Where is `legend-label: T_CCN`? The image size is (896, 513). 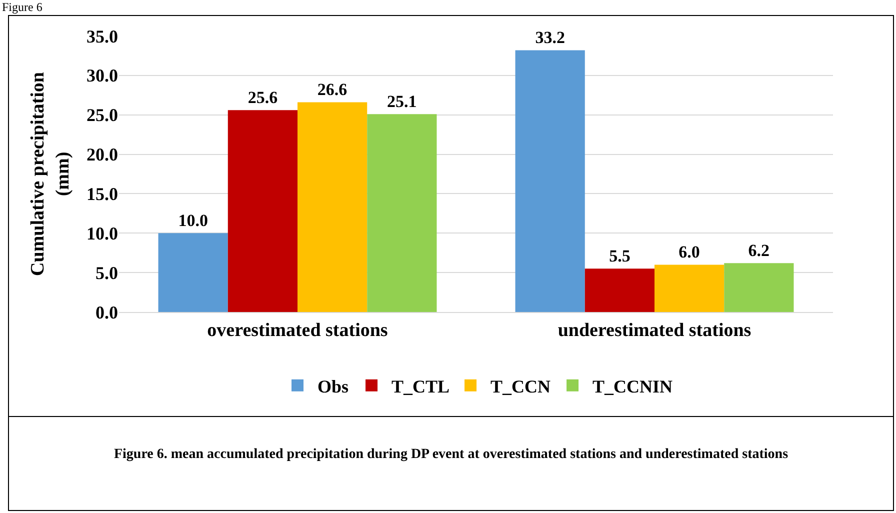 legend-label: T_CCN is located at coordinates (520, 386).